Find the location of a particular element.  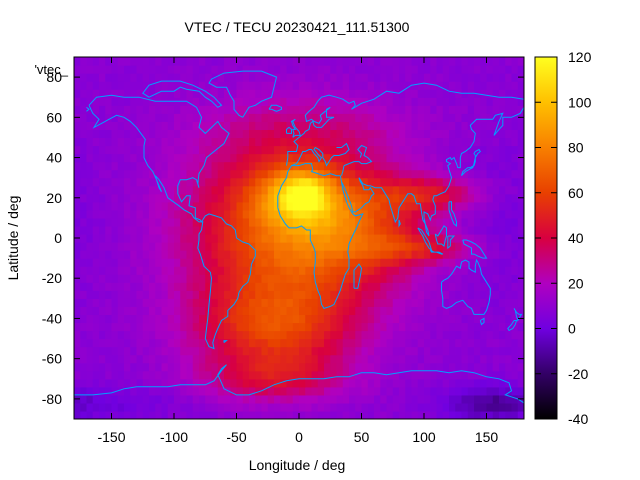

coastline is located at coordinates (299, 384).